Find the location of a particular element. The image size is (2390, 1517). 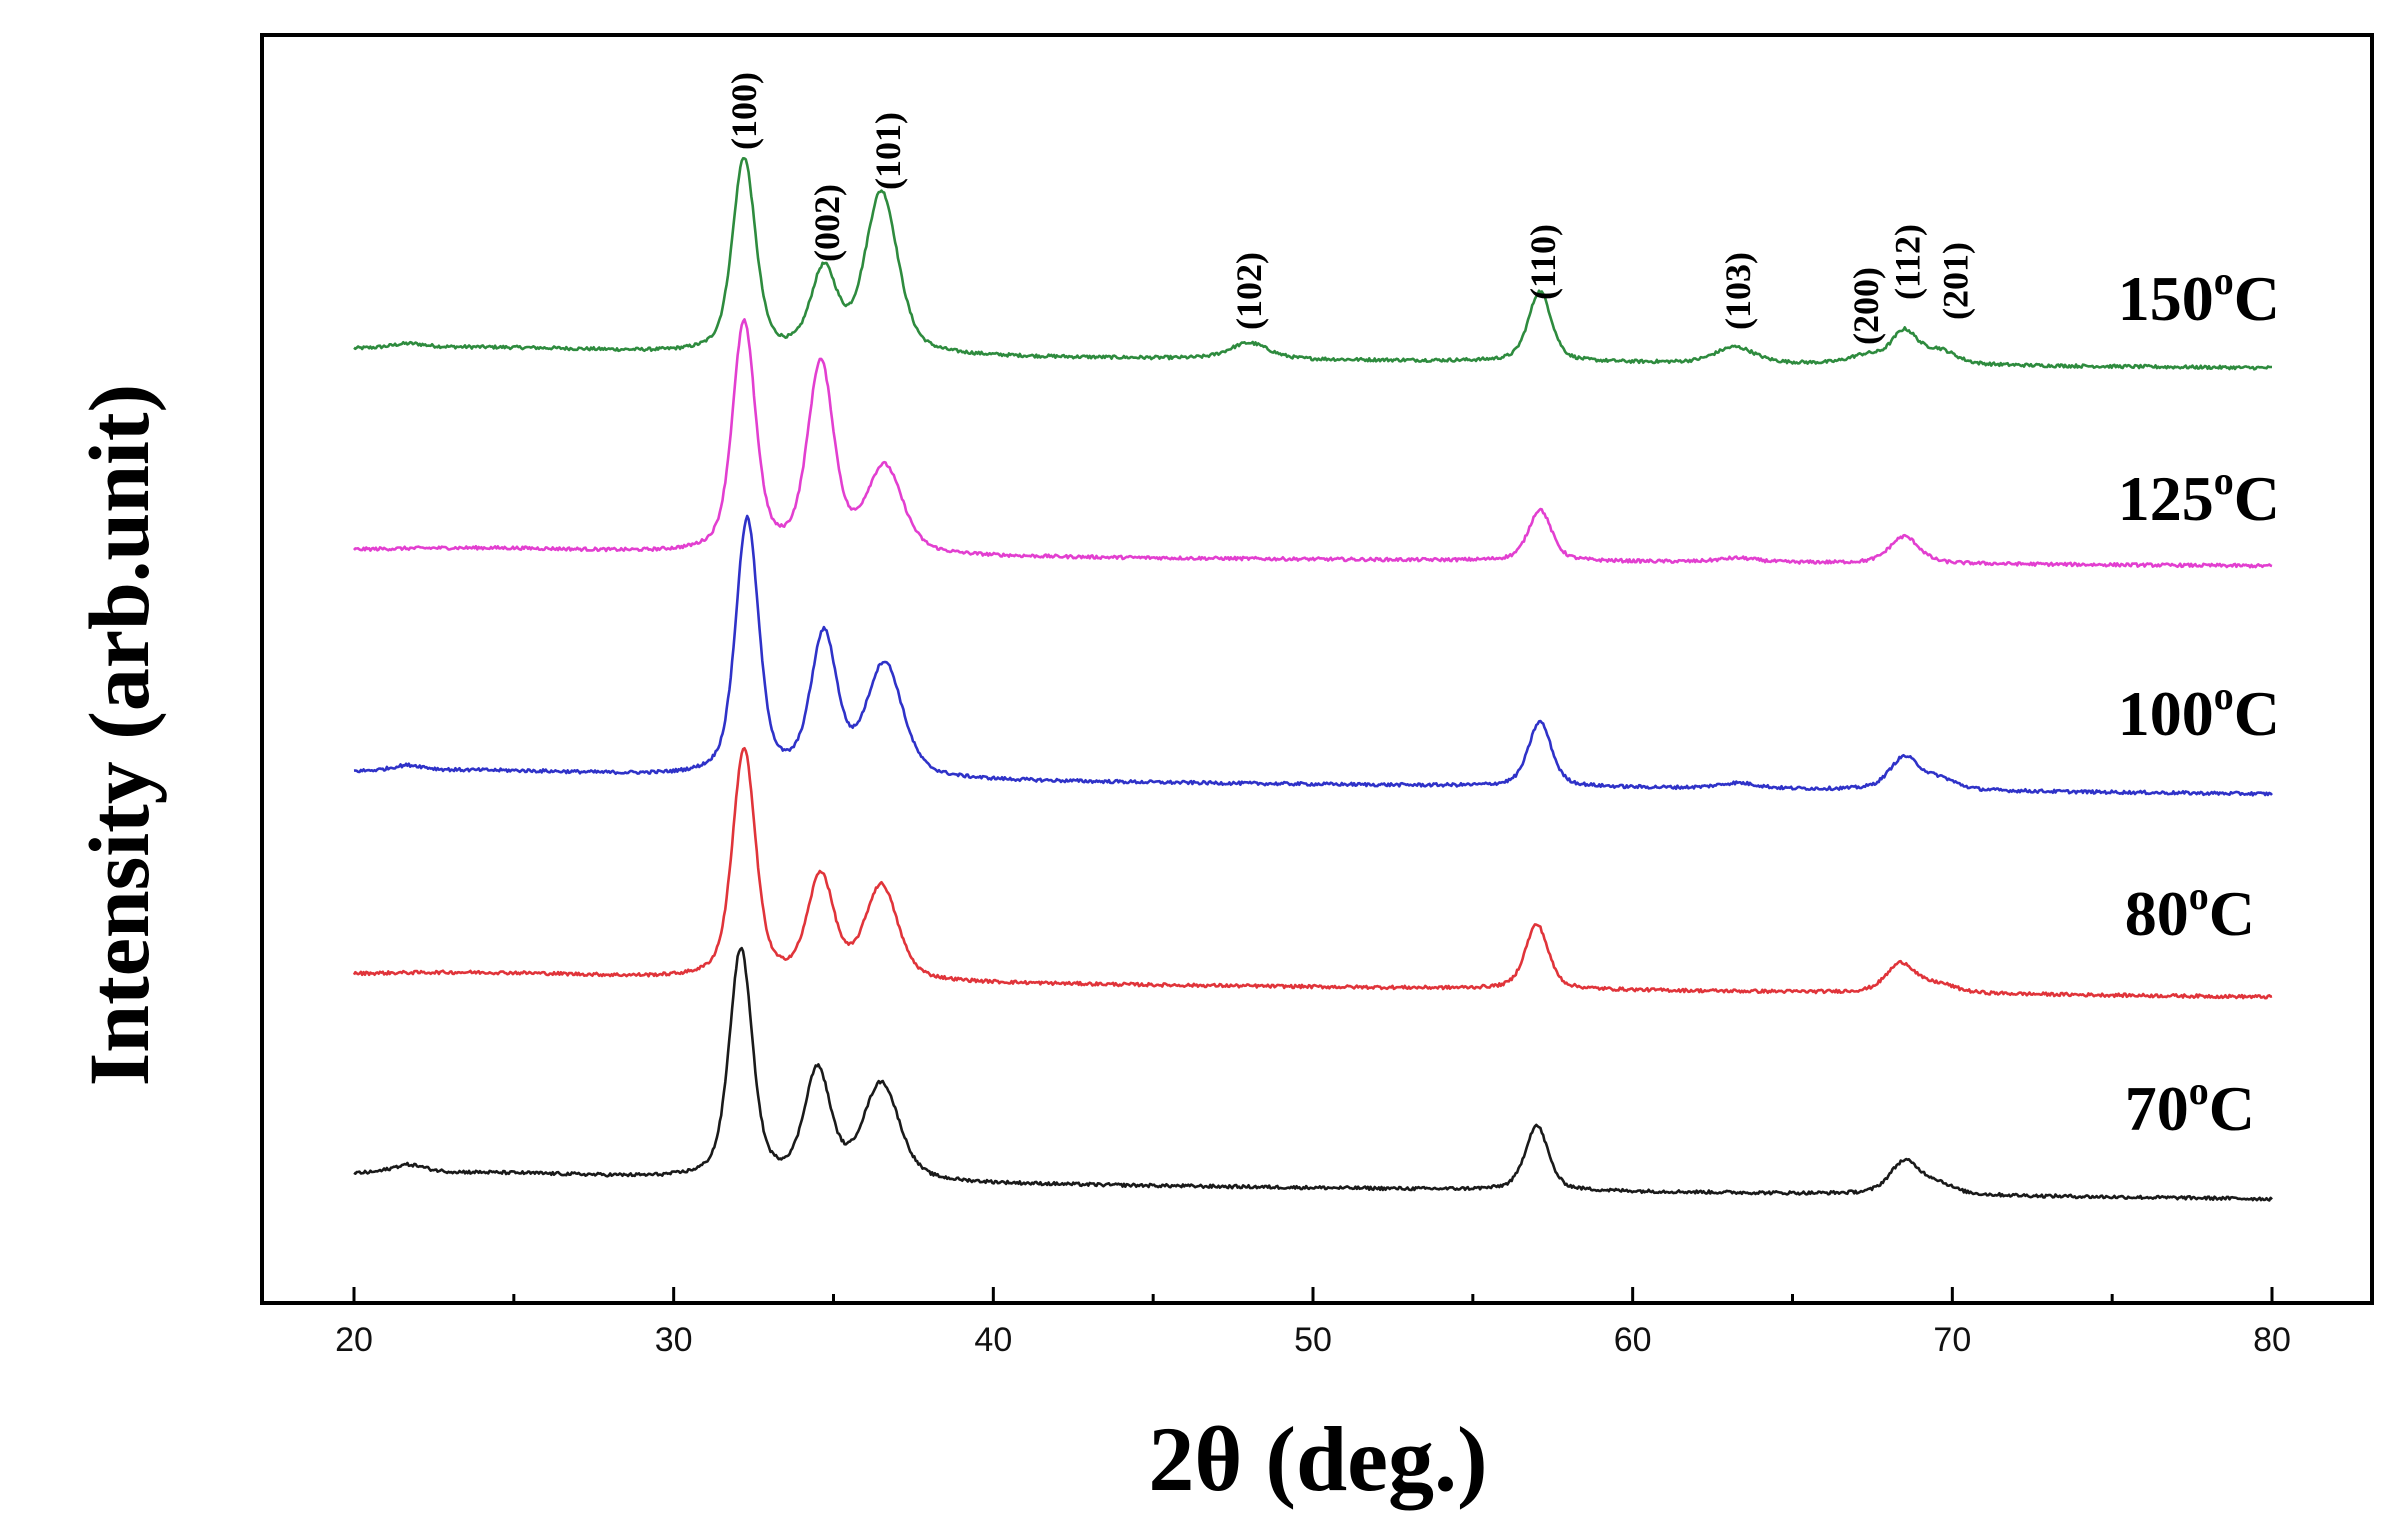

peak-label: (102) is located at coordinates (1249, 291).